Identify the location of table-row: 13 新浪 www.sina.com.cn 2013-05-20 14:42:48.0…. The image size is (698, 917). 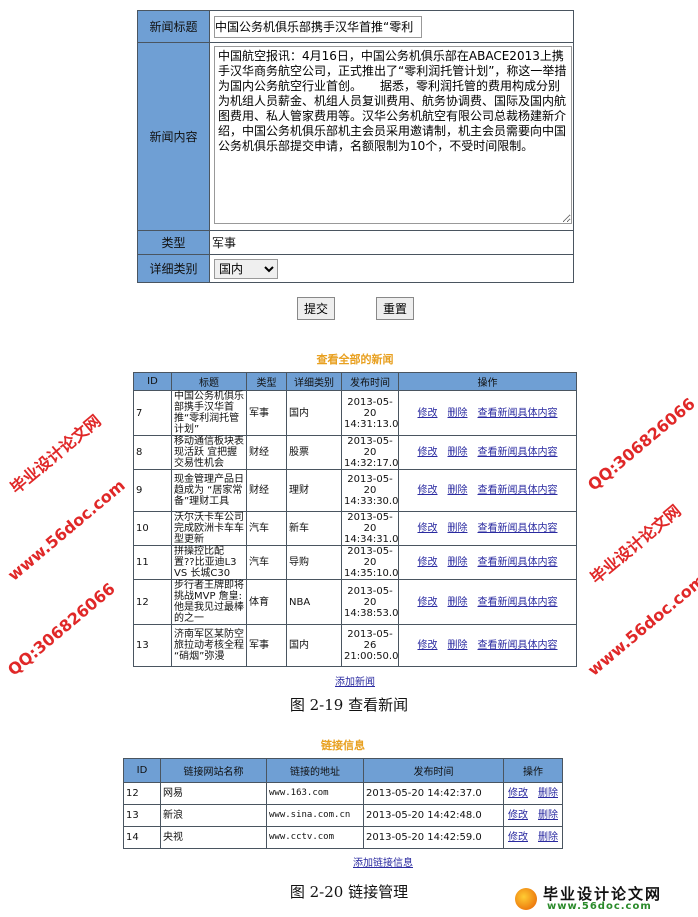
(343, 815).